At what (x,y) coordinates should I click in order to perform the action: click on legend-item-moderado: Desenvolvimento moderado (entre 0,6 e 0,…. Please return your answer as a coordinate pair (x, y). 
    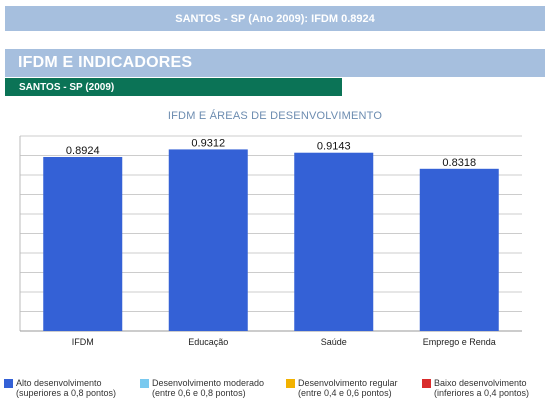
    Looking at the image, I should click on (202, 388).